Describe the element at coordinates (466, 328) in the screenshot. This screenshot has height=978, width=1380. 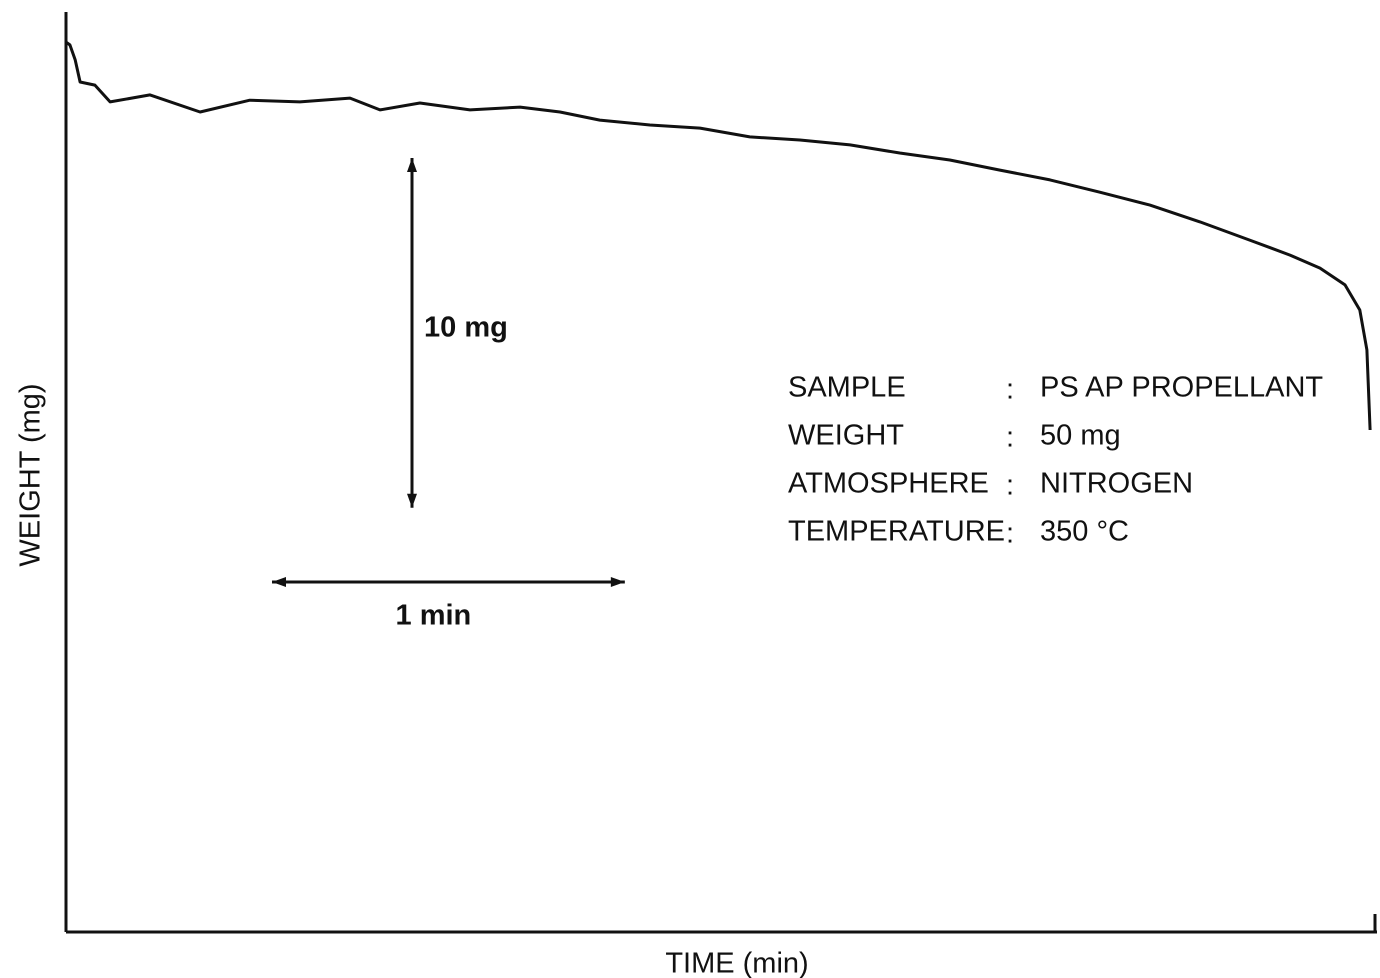
I see `scale-bar-label: 10 mg` at that location.